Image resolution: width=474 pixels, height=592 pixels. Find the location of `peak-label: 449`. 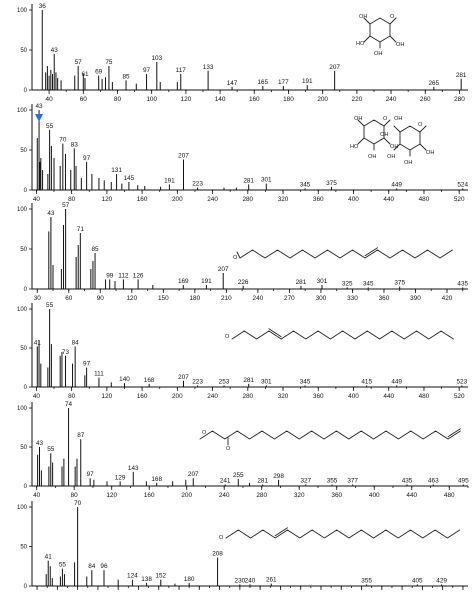

peak-label: 449 is located at coordinates (396, 381).